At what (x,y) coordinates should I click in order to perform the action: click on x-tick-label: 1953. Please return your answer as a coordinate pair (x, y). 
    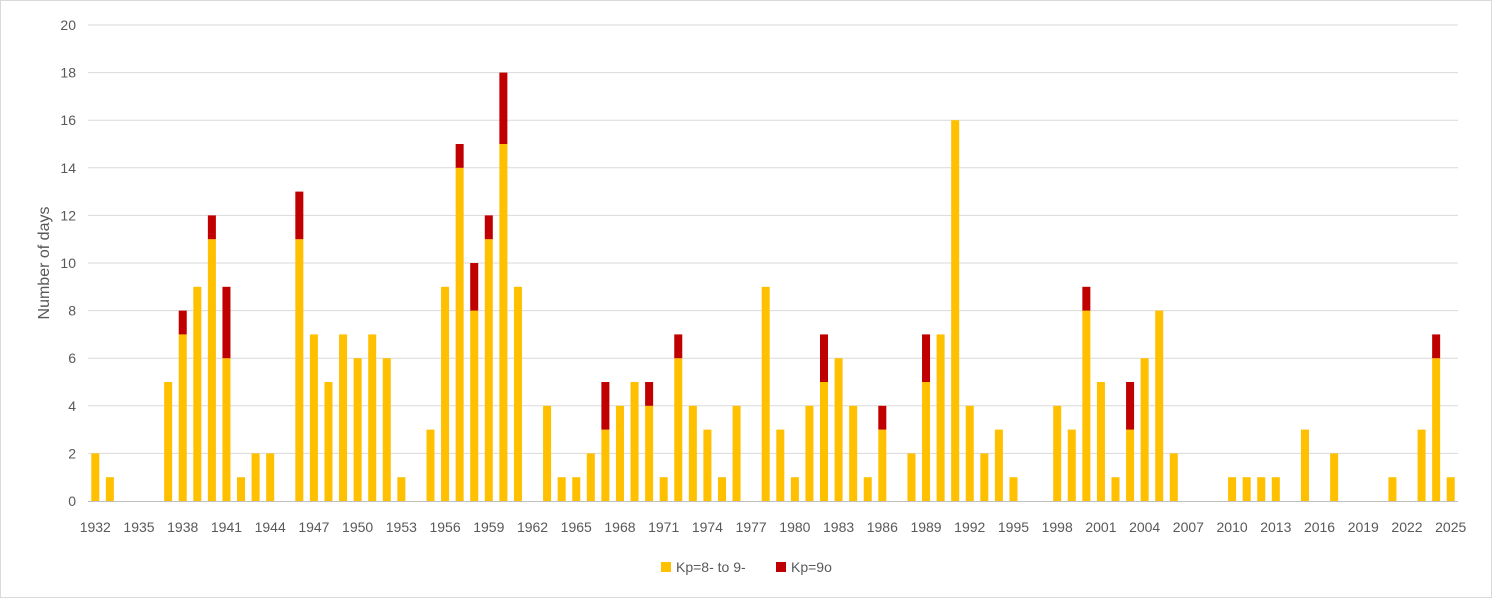
    Looking at the image, I should click on (401, 527).